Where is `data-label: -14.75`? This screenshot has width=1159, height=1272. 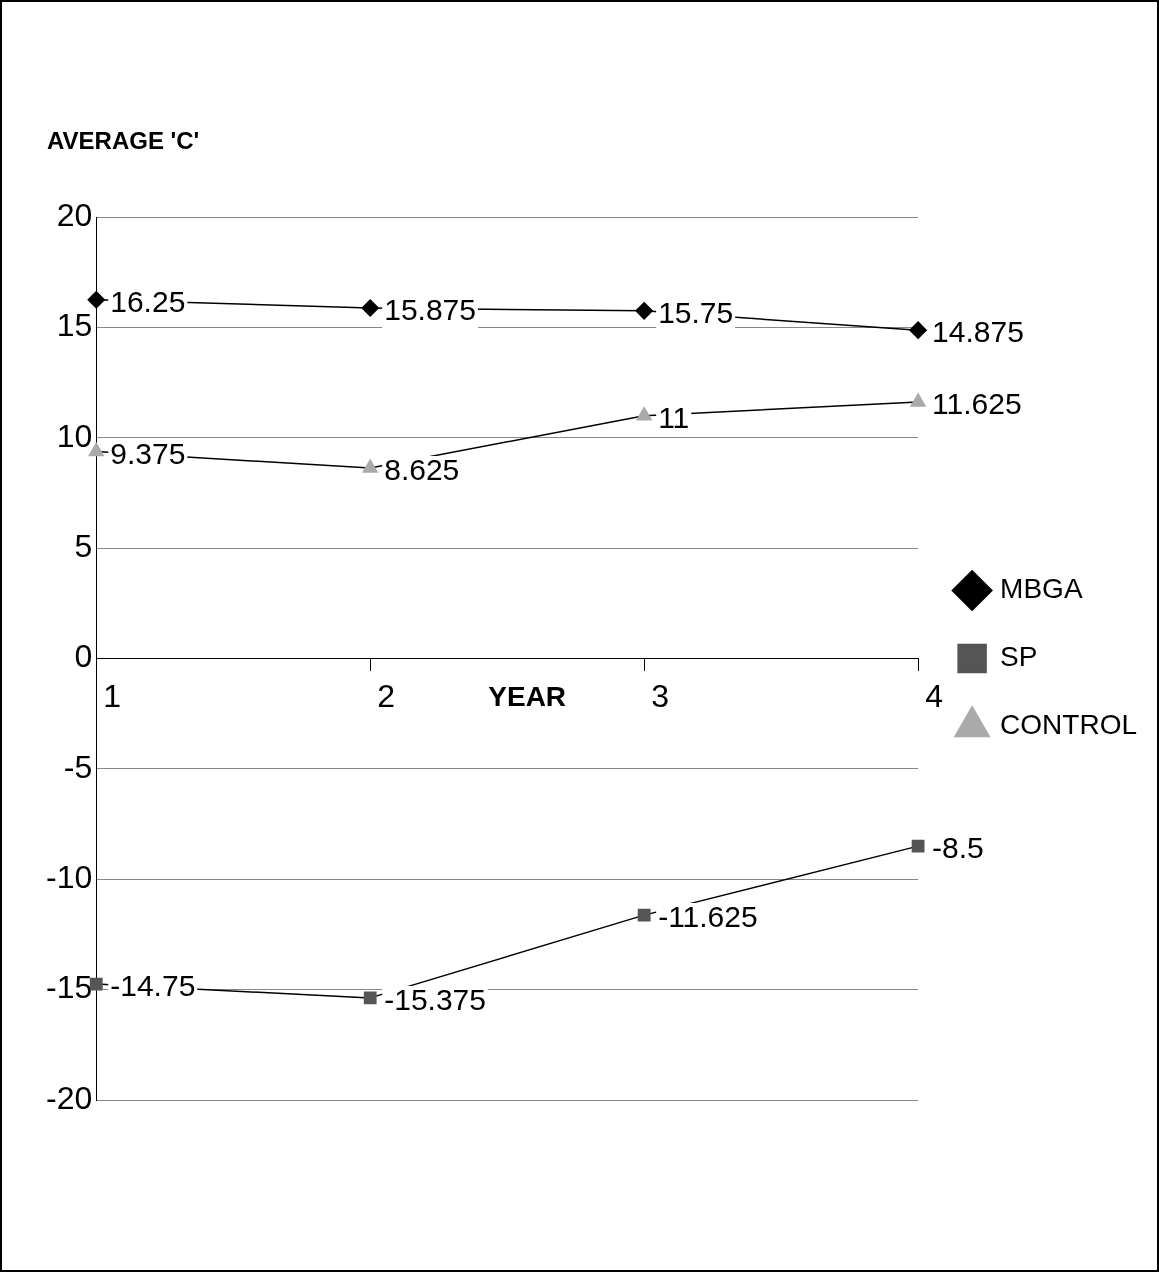
data-label: -14.75 is located at coordinates (153, 986).